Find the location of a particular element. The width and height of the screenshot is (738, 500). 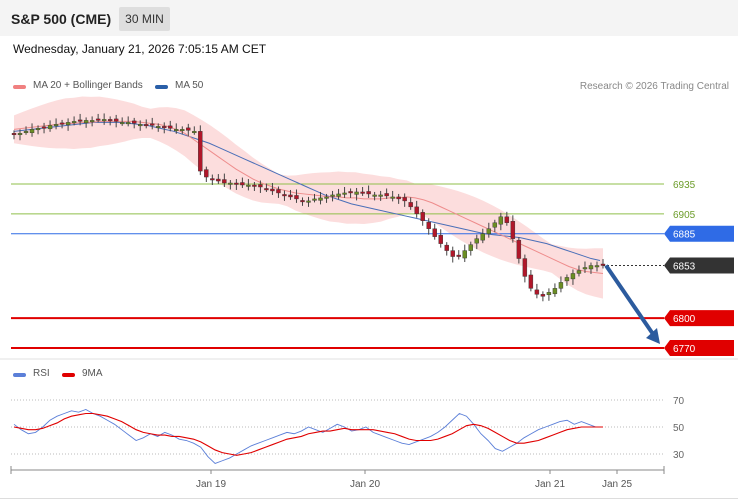

rsi-series-9ma is located at coordinates (308, 434).